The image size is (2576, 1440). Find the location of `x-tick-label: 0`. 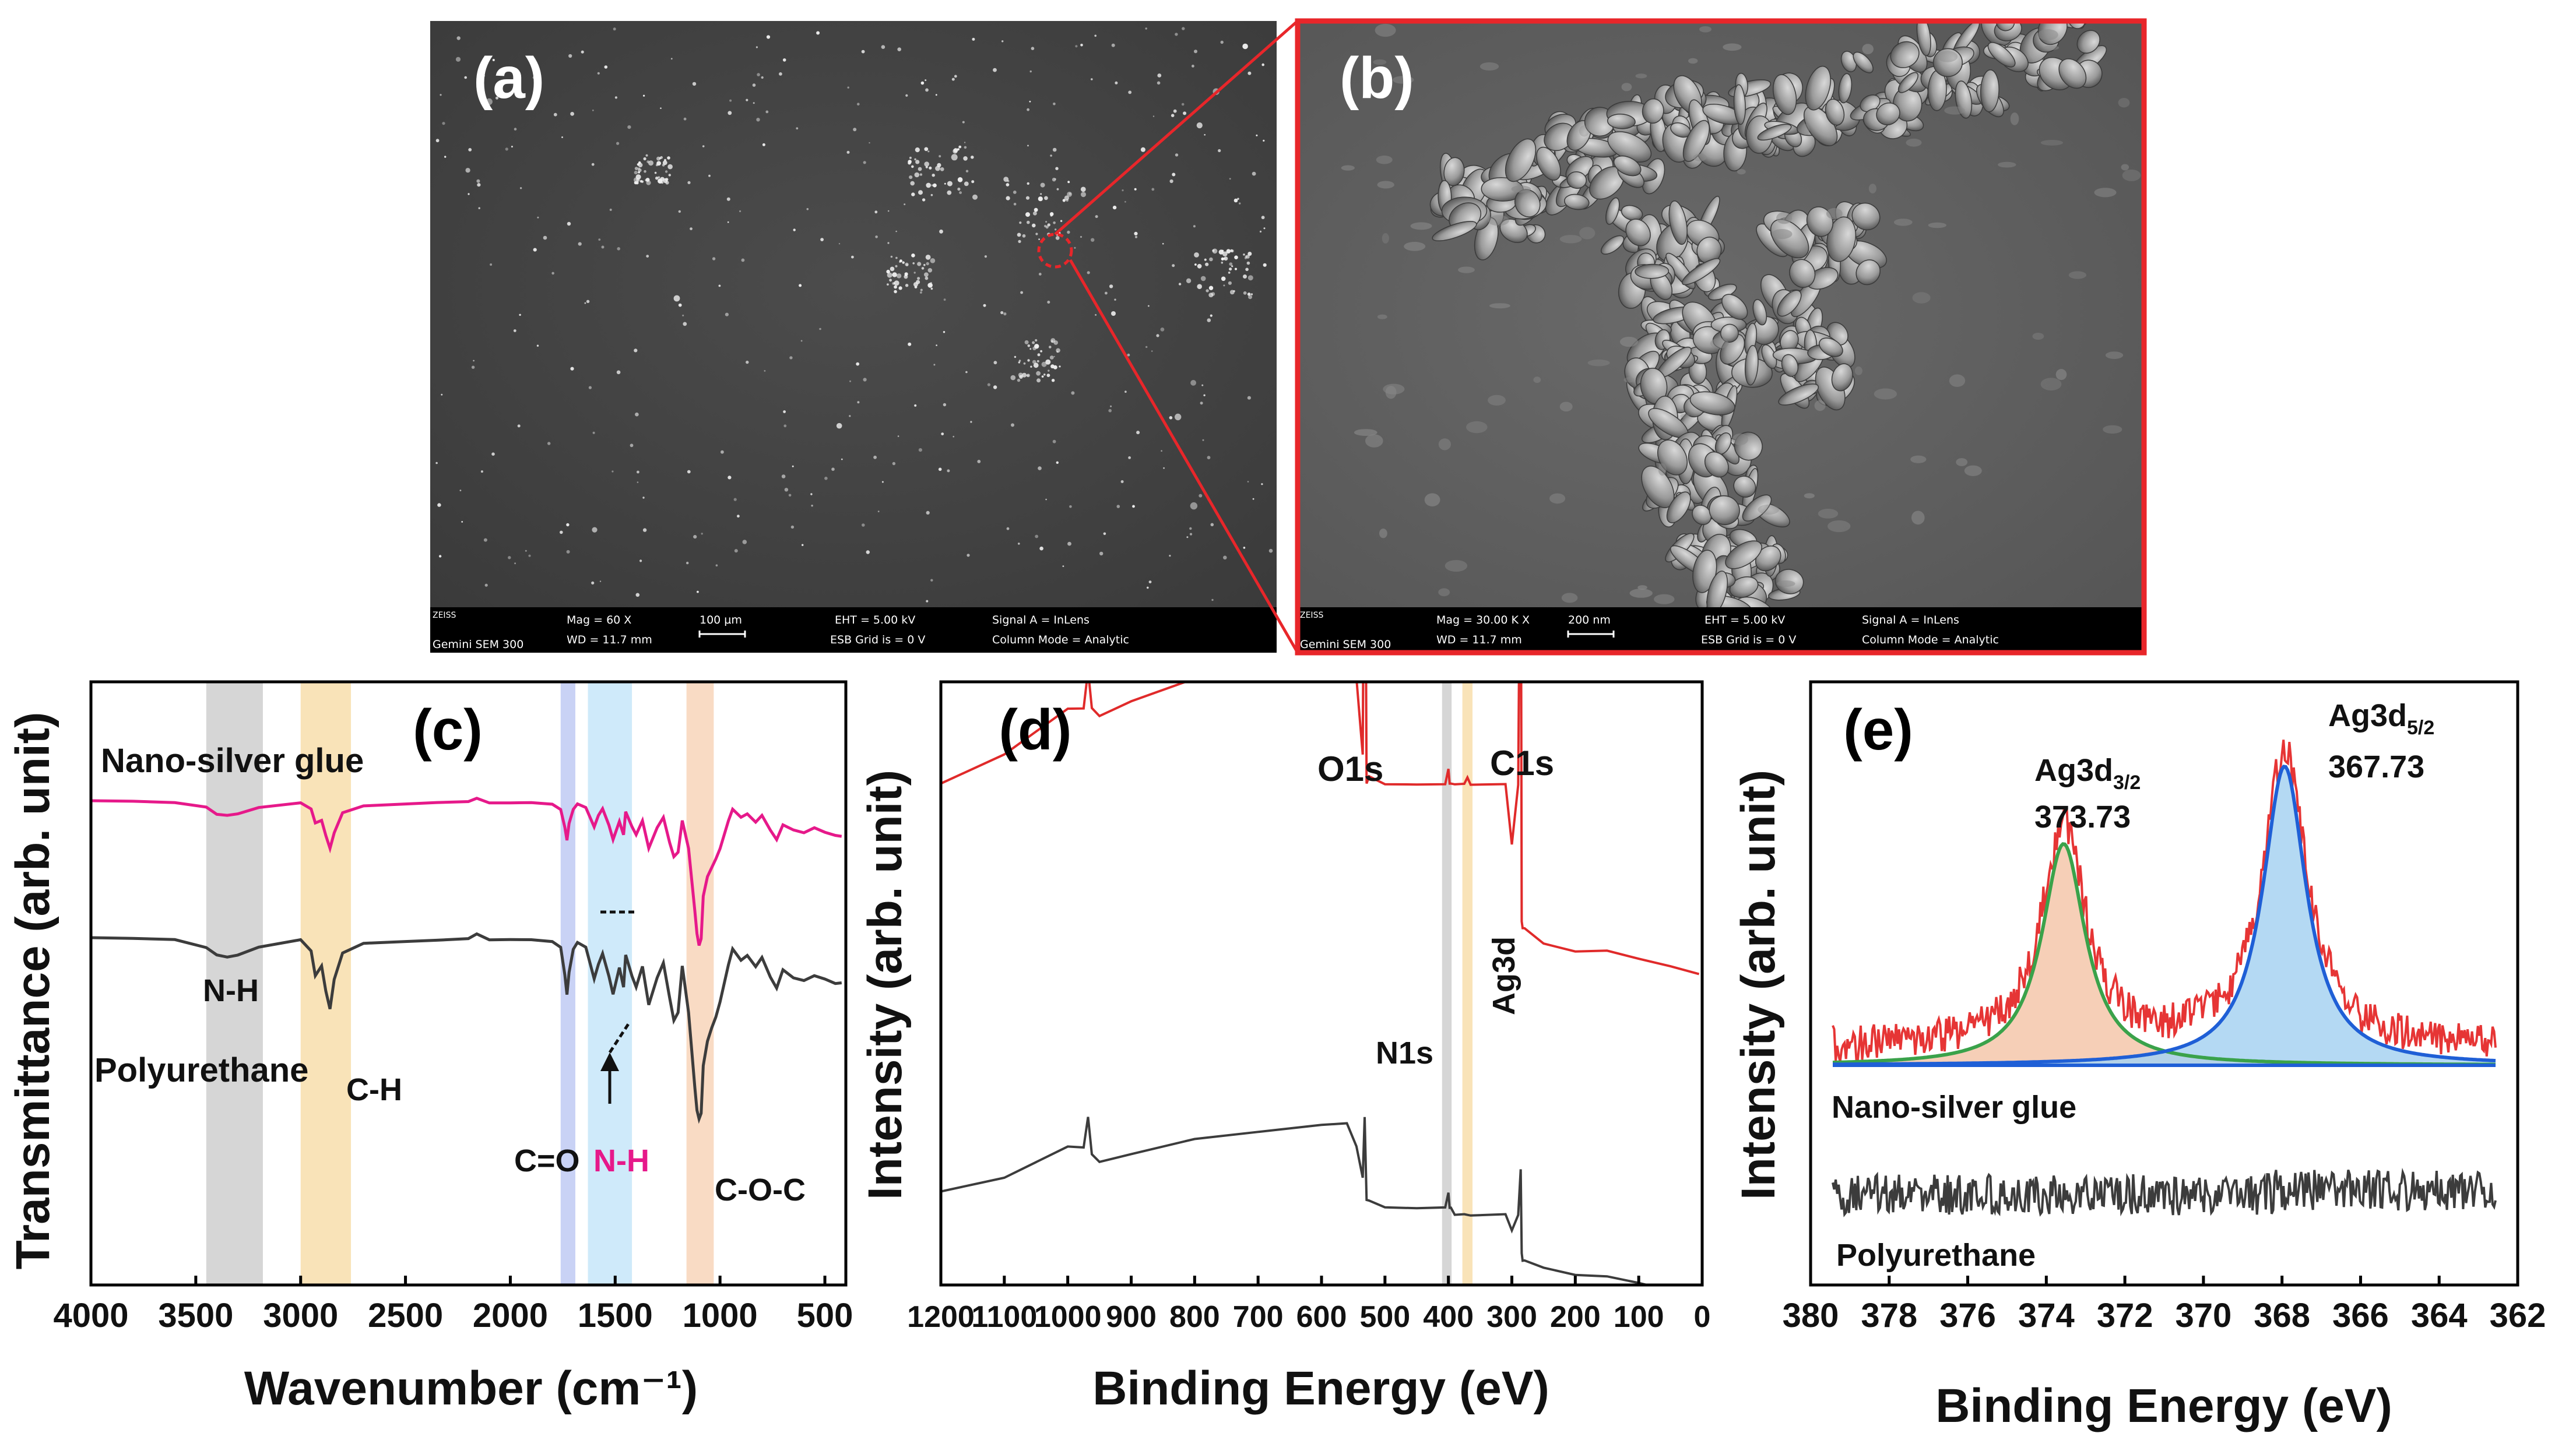

x-tick-label: 0 is located at coordinates (1702, 1317).